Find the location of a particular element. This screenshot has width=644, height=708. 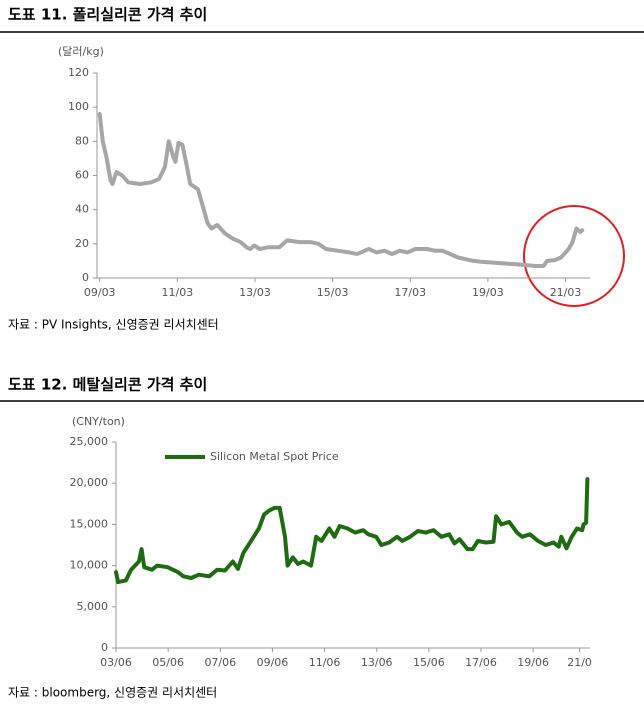

data-line is located at coordinates (352, 531).